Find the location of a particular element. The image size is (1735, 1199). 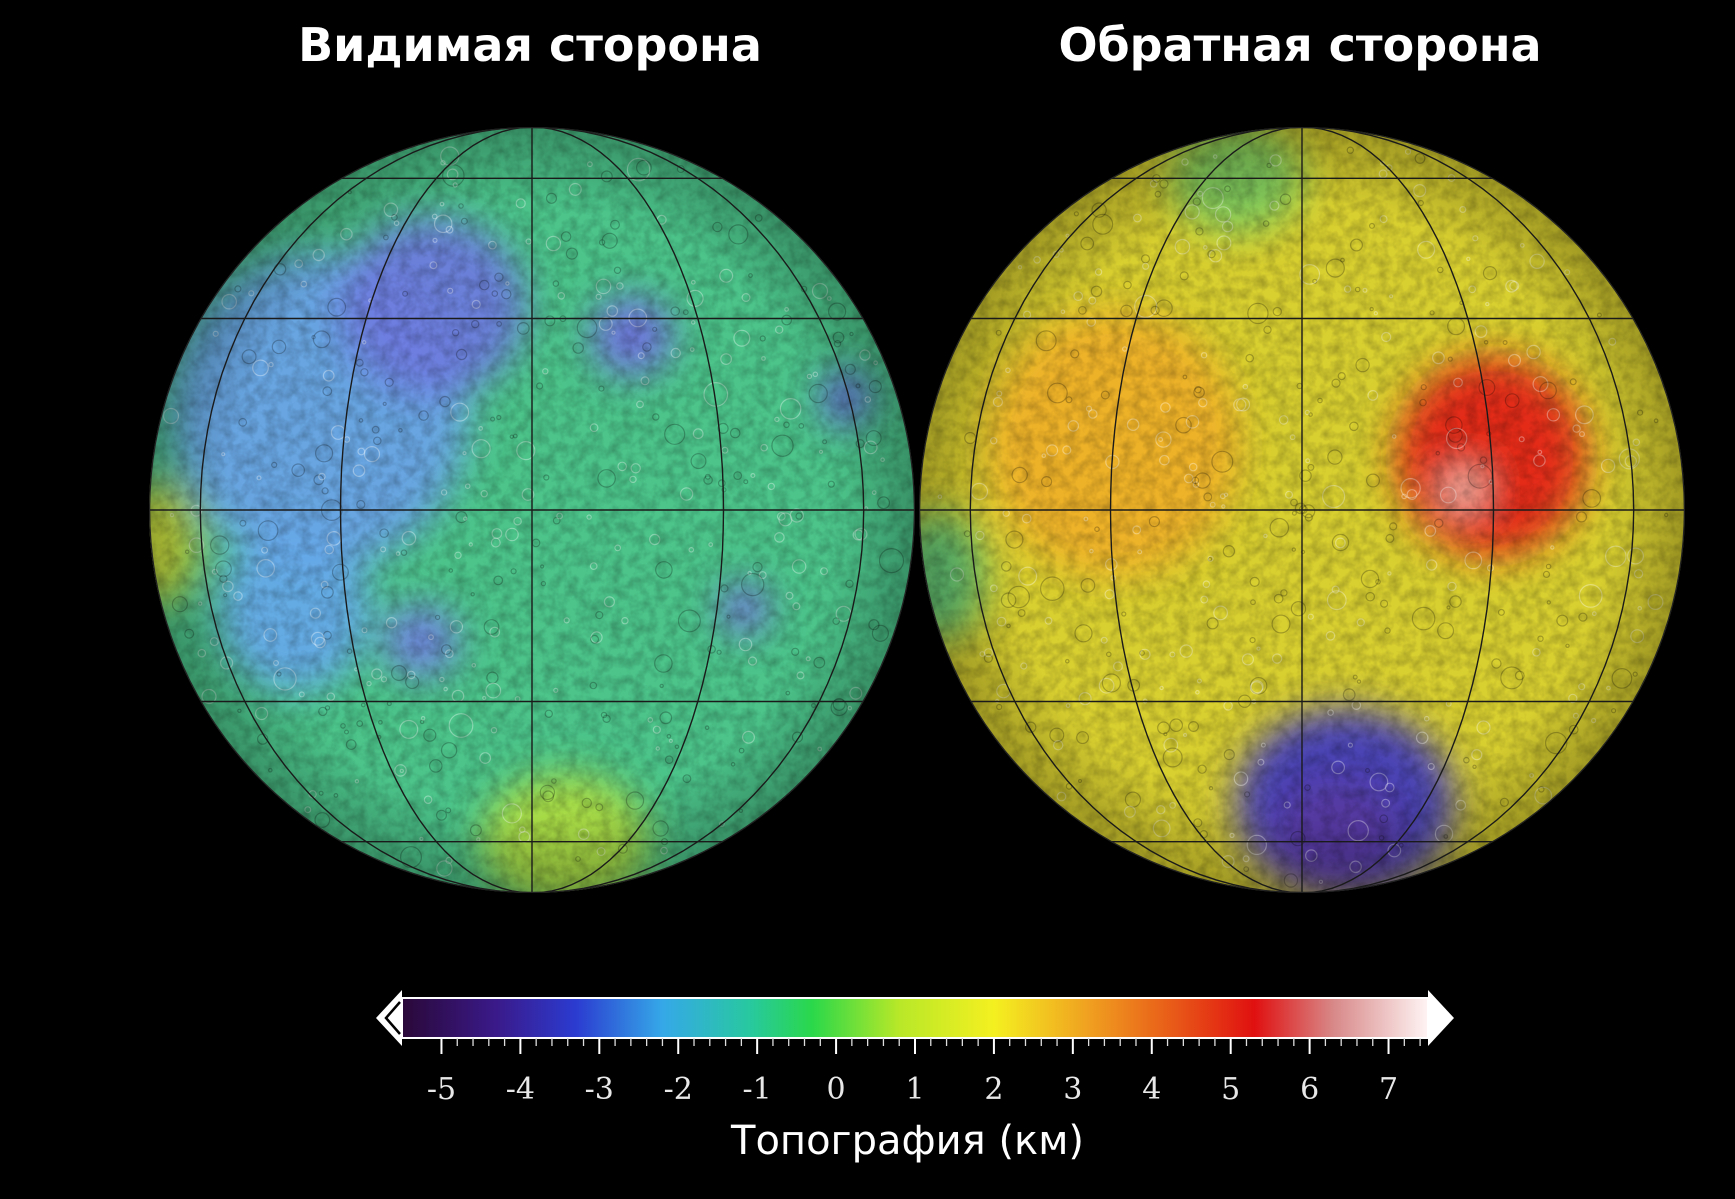

colorbar-gradient is located at coordinates (915, 1018).